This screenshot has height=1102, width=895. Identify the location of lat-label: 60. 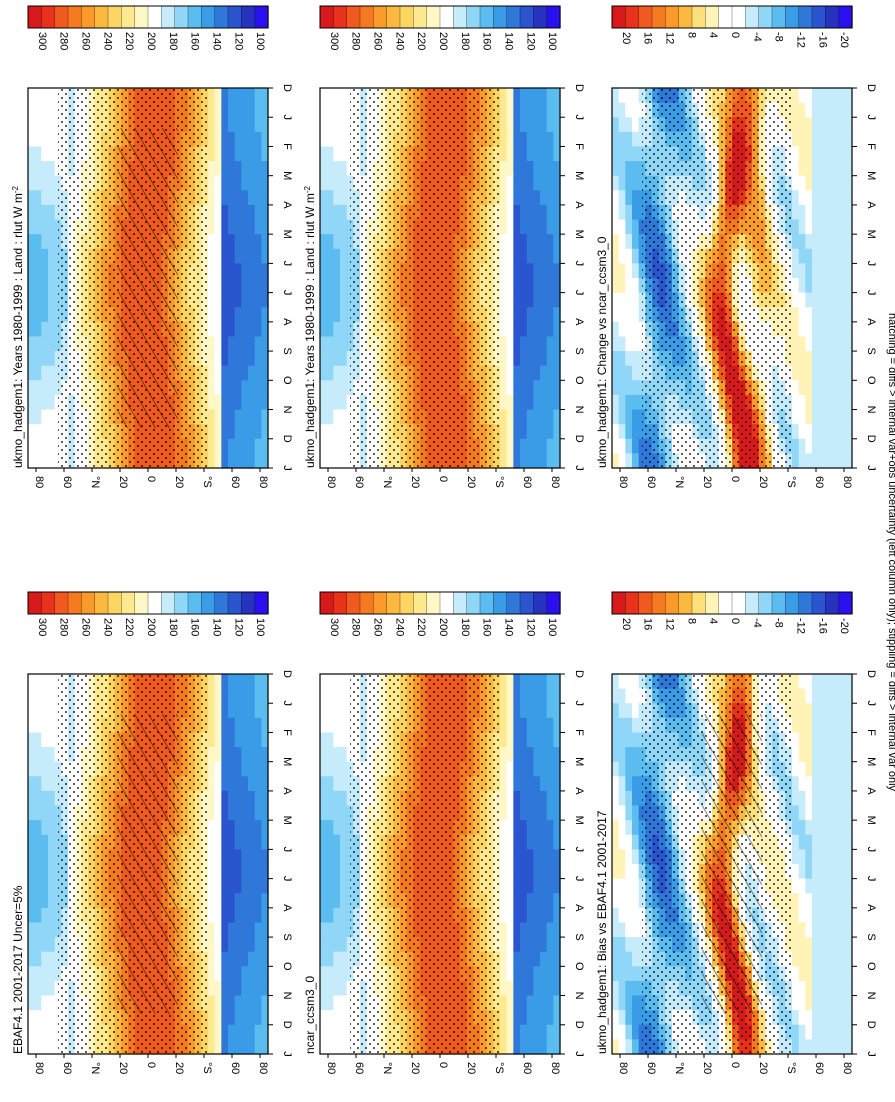
(527, 1068).